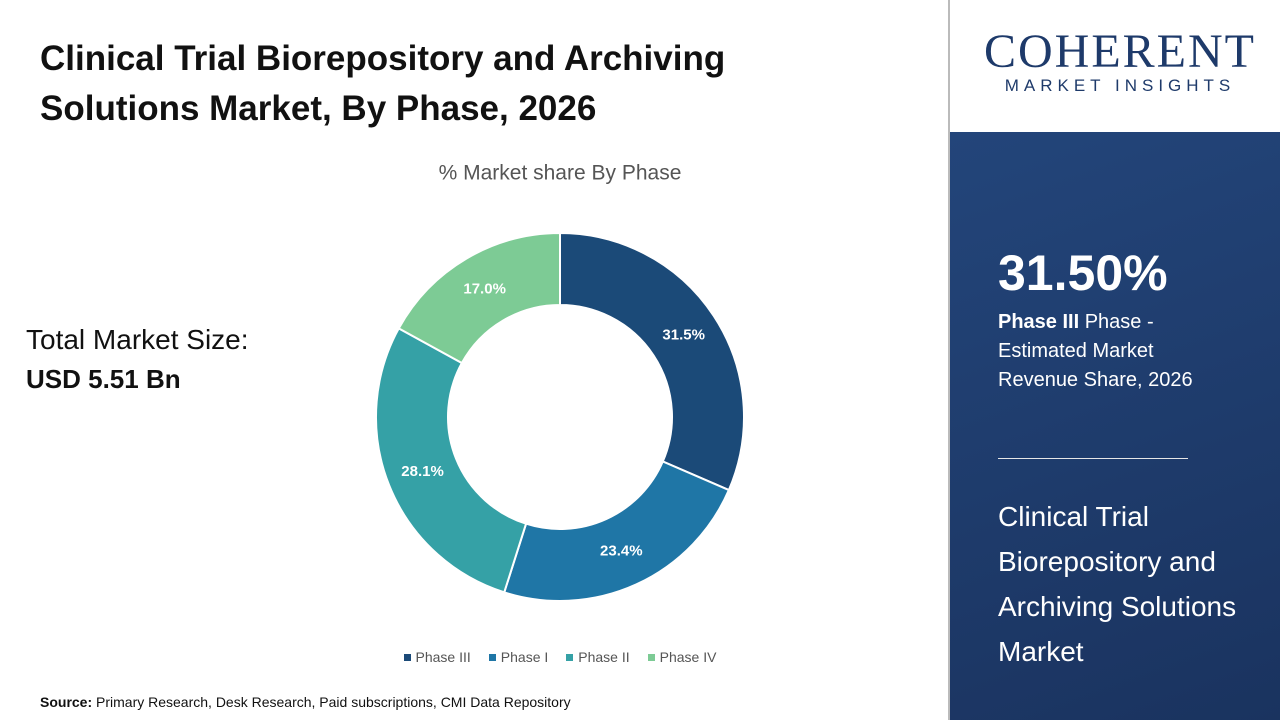 The height and width of the screenshot is (720, 1280). Describe the element at coordinates (560, 173) in the screenshot. I see `chart-title: % Market share By Phase` at that location.